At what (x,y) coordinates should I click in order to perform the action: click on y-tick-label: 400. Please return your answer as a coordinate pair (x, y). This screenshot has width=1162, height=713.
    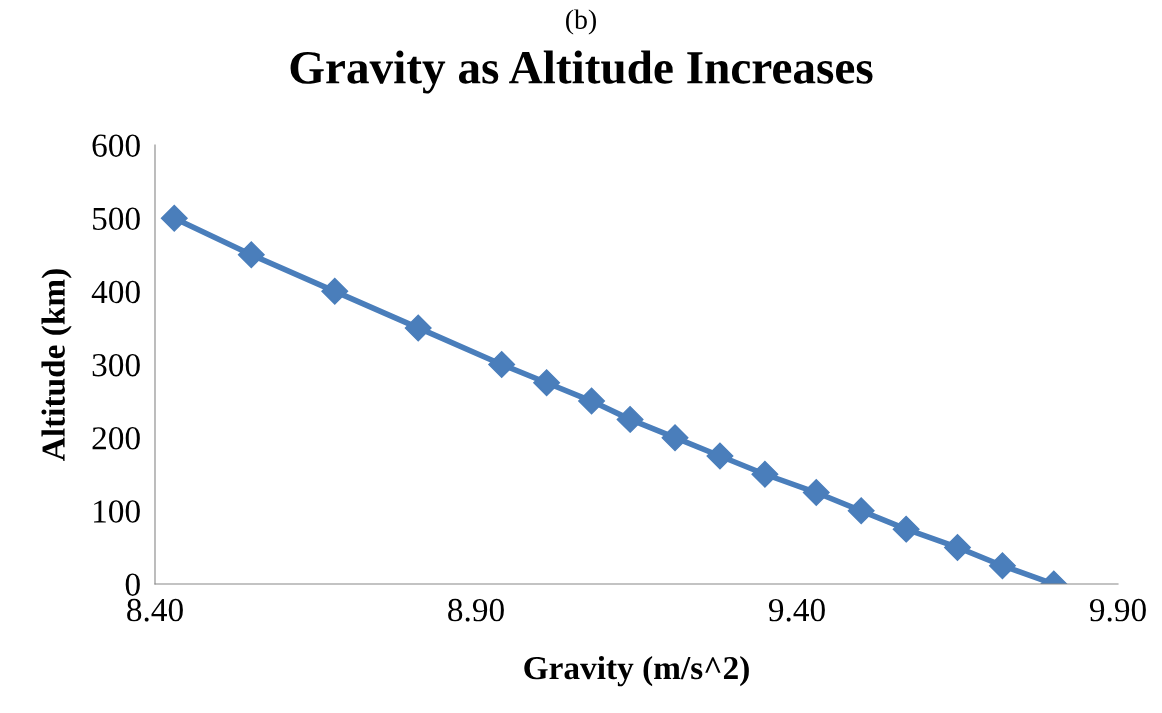
    Looking at the image, I should click on (115, 292).